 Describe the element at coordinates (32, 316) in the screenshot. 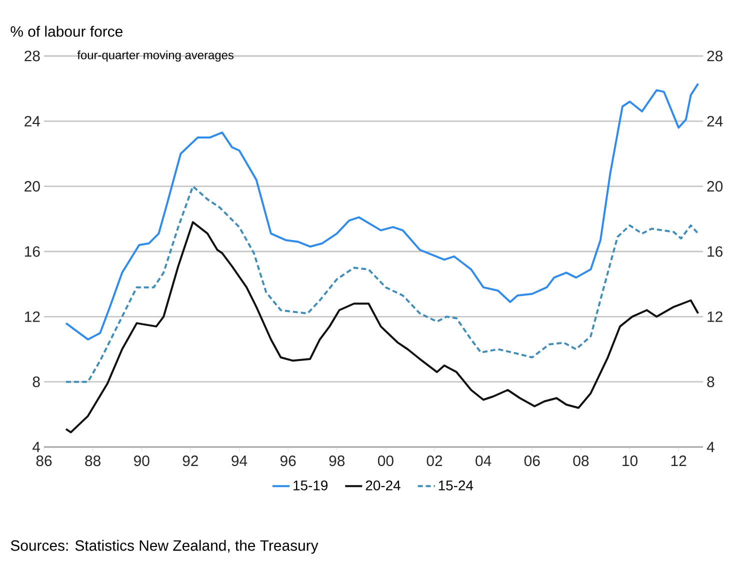

I see `y-tick-label: 12` at that location.